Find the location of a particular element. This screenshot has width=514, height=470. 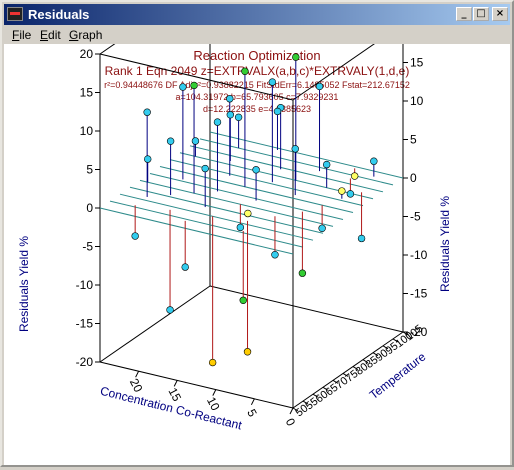

y-tick-label: 95 is located at coordinates (391, 348).